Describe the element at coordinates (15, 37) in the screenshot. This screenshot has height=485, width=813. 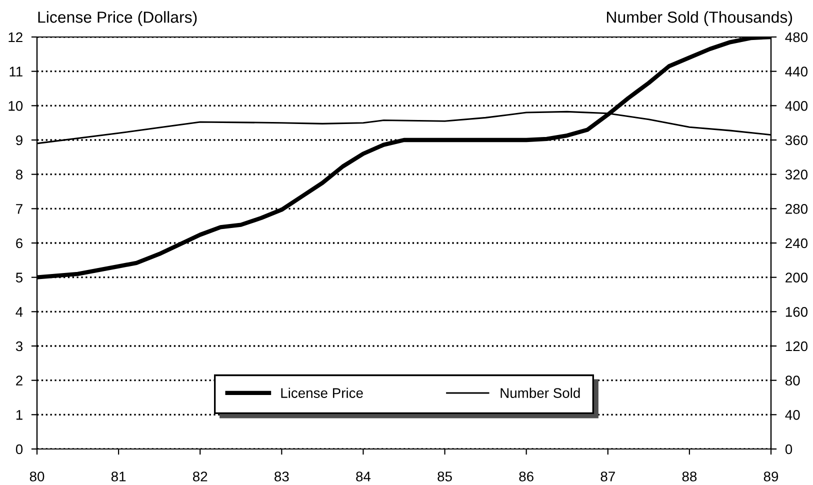
I see `y-tick-label: 12` at that location.